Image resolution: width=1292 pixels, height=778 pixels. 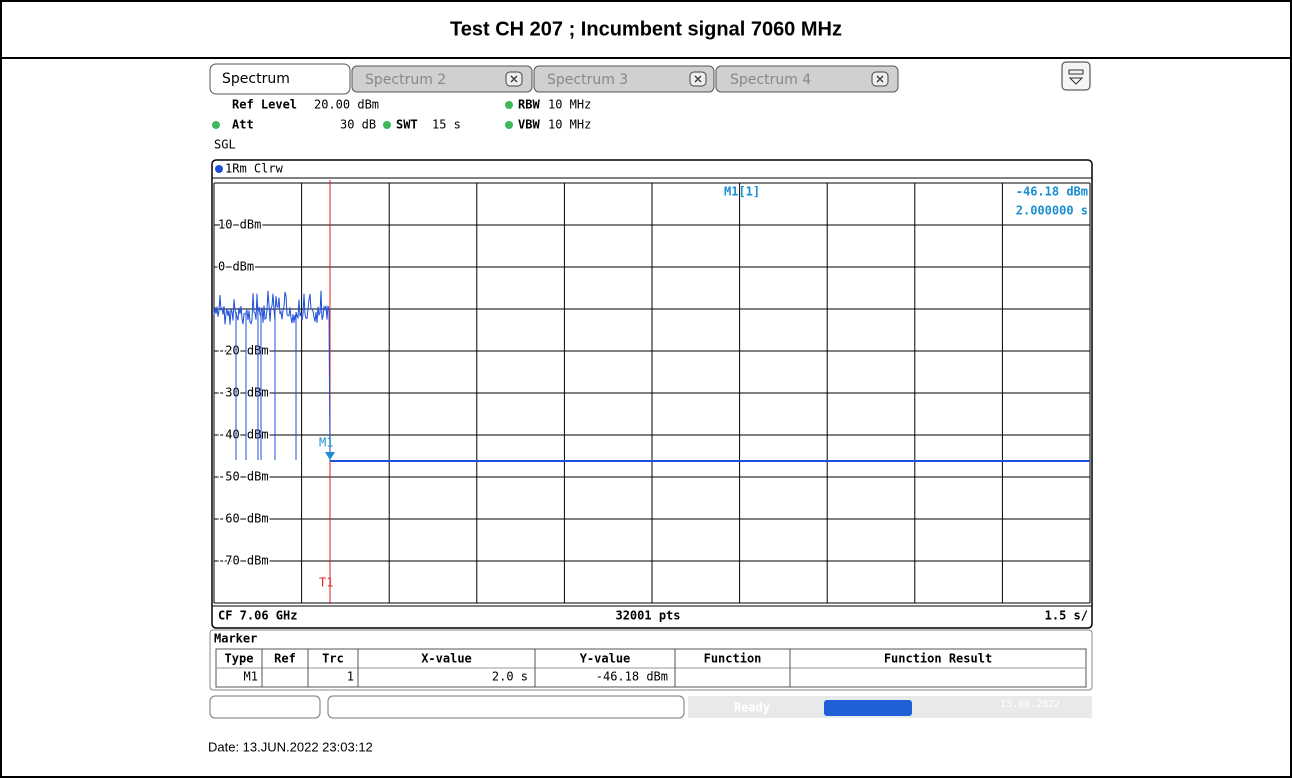 I want to click on menu-button, so click(x=1076, y=76).